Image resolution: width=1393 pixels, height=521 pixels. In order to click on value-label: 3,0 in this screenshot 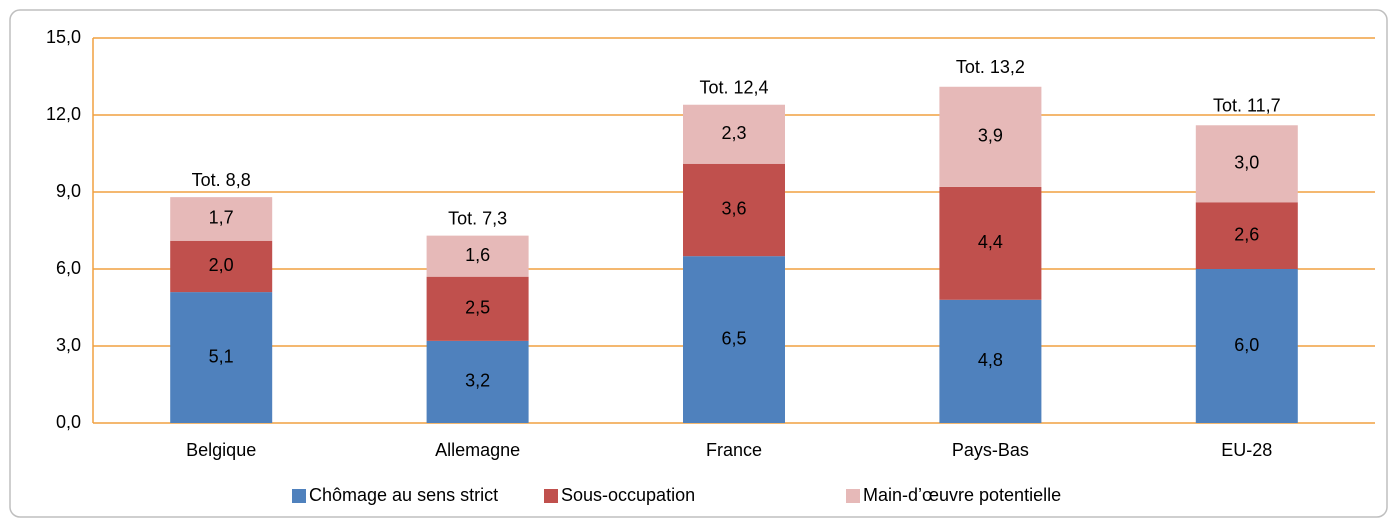, I will do `click(1246, 163)`.